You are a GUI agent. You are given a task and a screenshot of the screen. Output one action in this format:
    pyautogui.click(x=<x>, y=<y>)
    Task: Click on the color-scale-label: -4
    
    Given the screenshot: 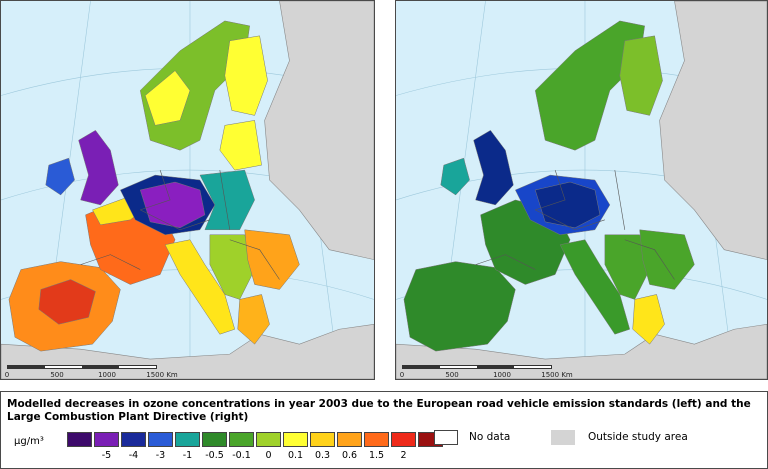 What is the action you would take?
    pyautogui.click(x=133, y=455)
    